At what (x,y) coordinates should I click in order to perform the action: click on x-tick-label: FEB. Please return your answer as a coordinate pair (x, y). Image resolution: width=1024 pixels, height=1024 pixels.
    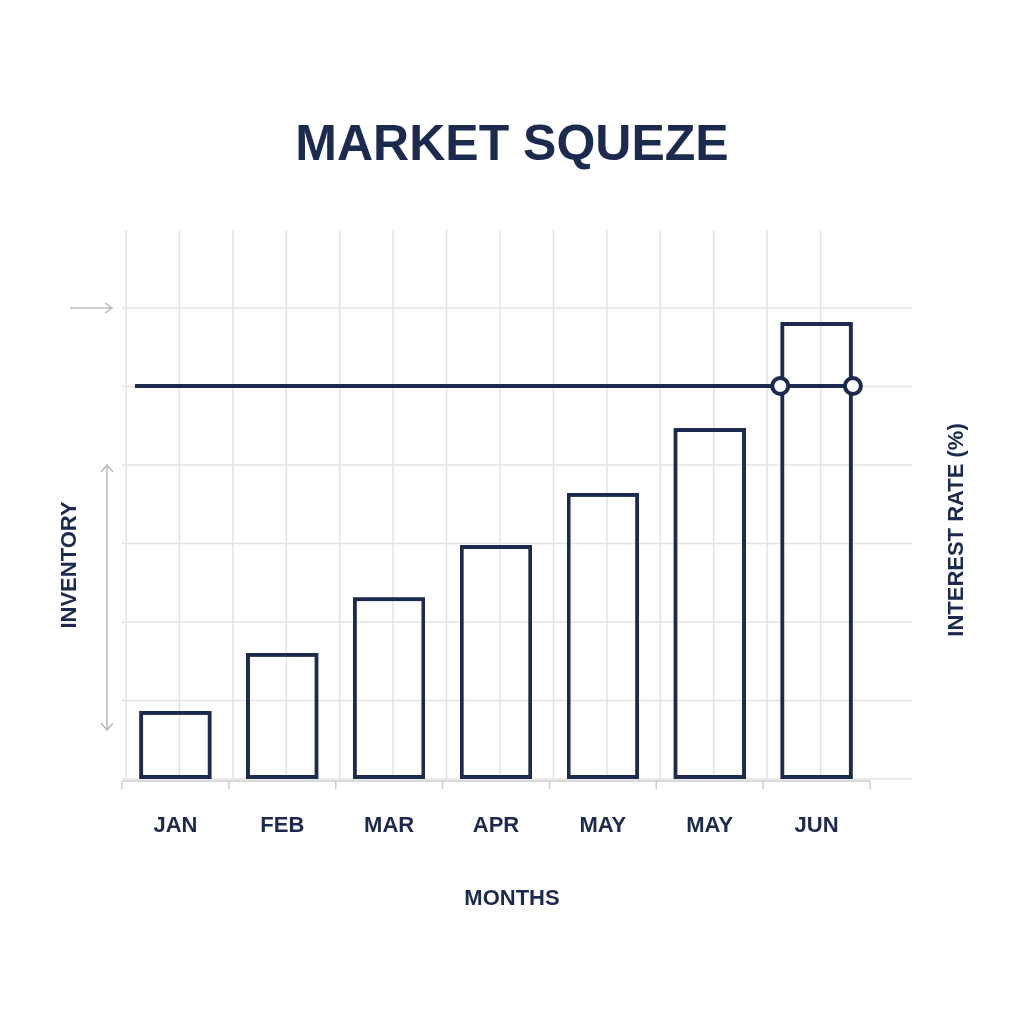
    Looking at the image, I should click on (282, 824).